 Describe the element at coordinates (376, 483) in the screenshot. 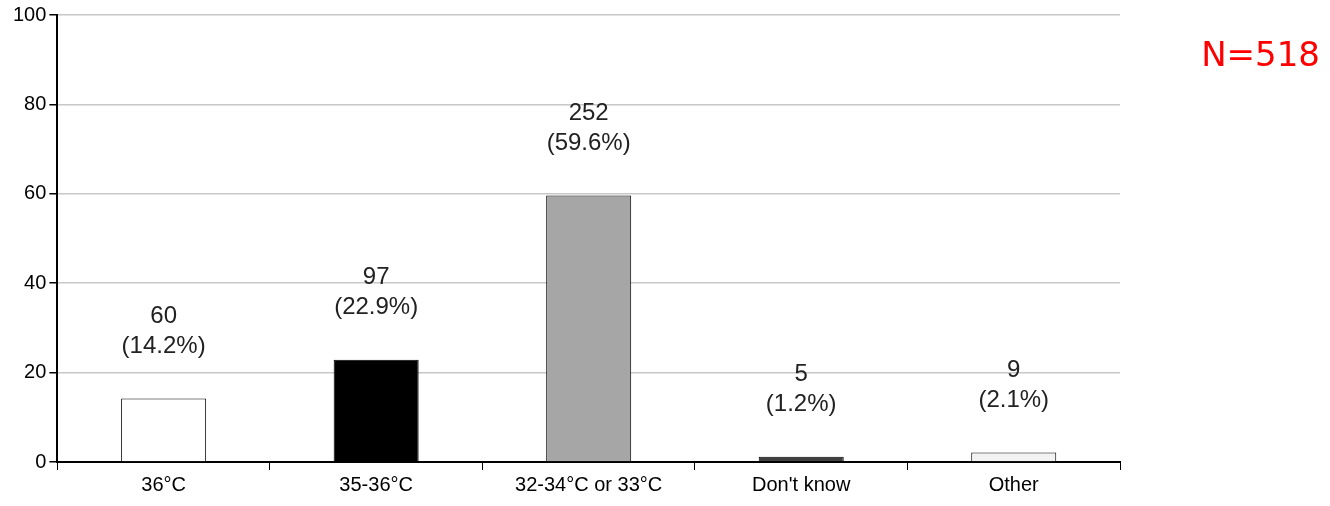

I see `x-tick-label: 35-36°C` at that location.